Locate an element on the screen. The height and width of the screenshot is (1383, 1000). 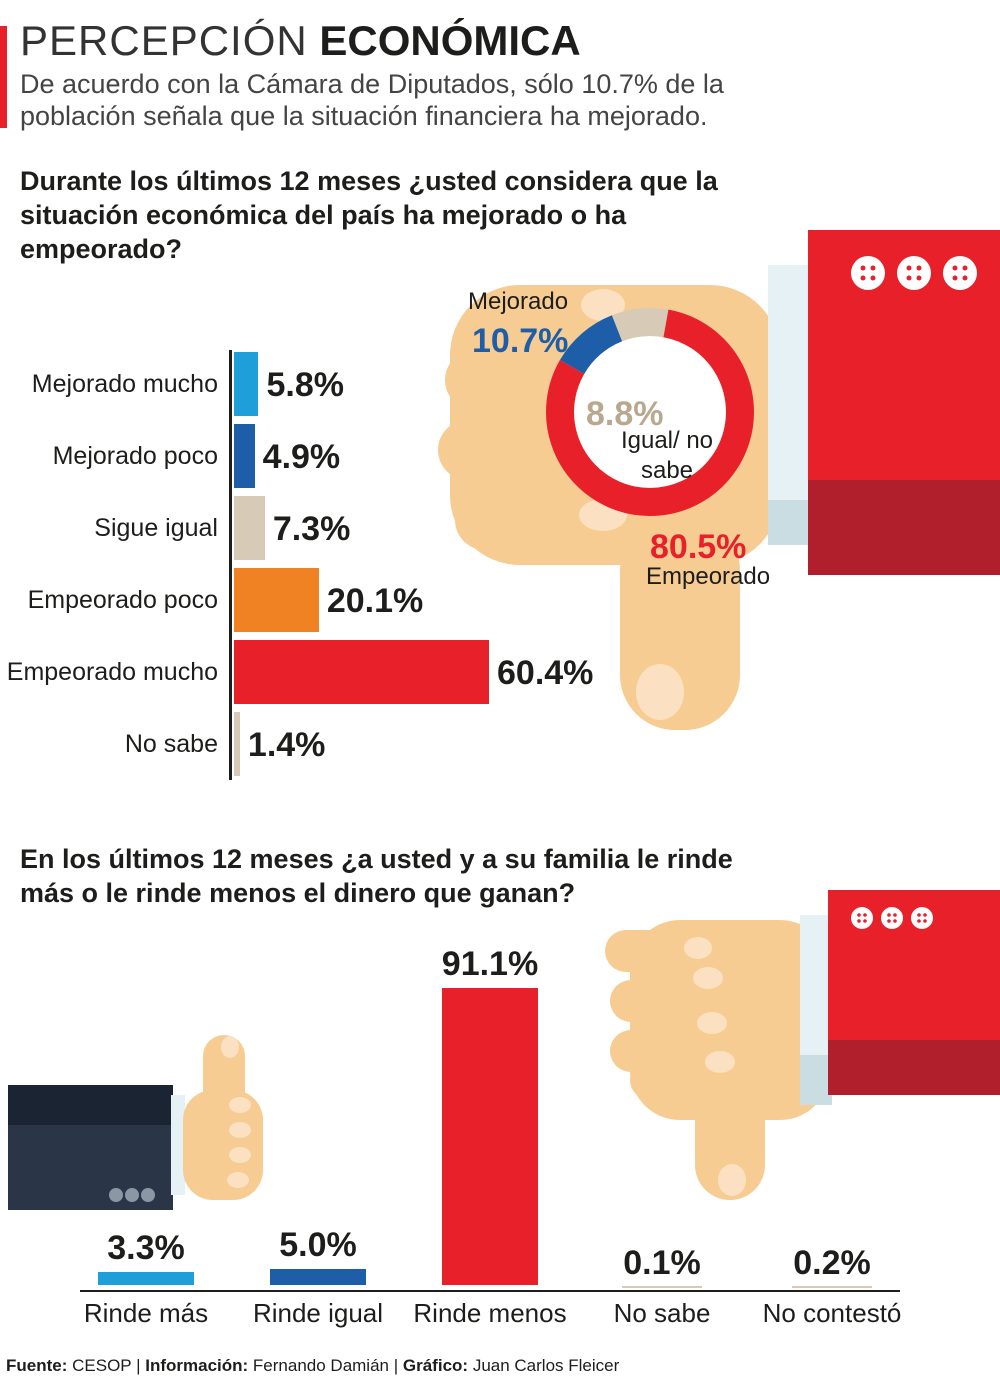
title-light: PERCEPCIÓN is located at coordinates (164, 40).